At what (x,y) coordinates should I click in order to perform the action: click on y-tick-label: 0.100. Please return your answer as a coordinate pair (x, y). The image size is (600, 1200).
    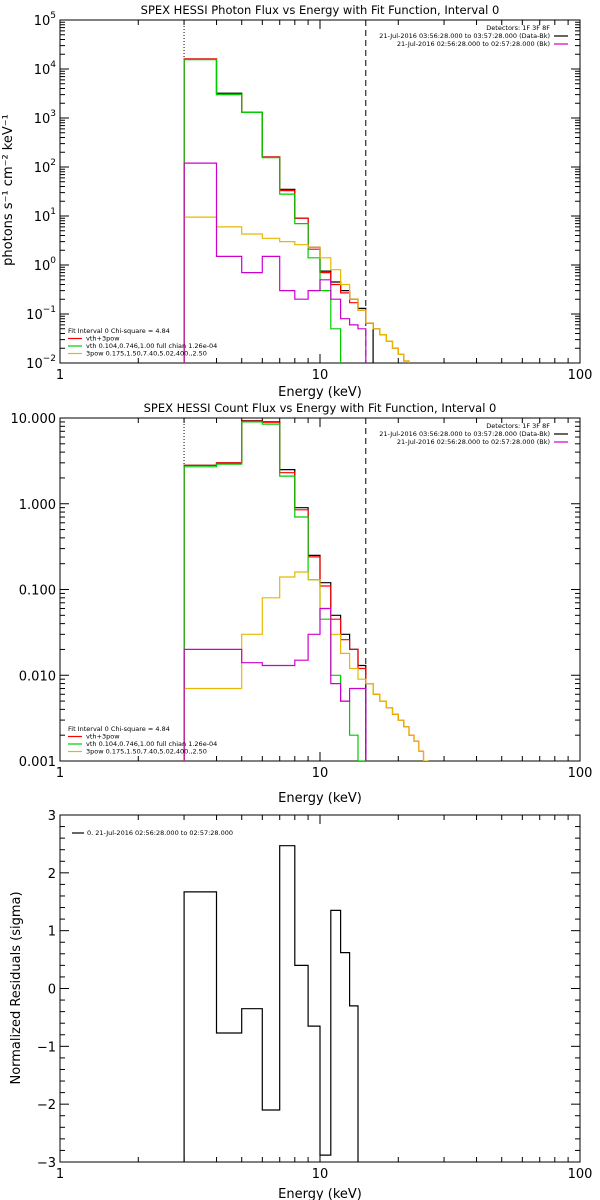
    Looking at the image, I should click on (37, 591).